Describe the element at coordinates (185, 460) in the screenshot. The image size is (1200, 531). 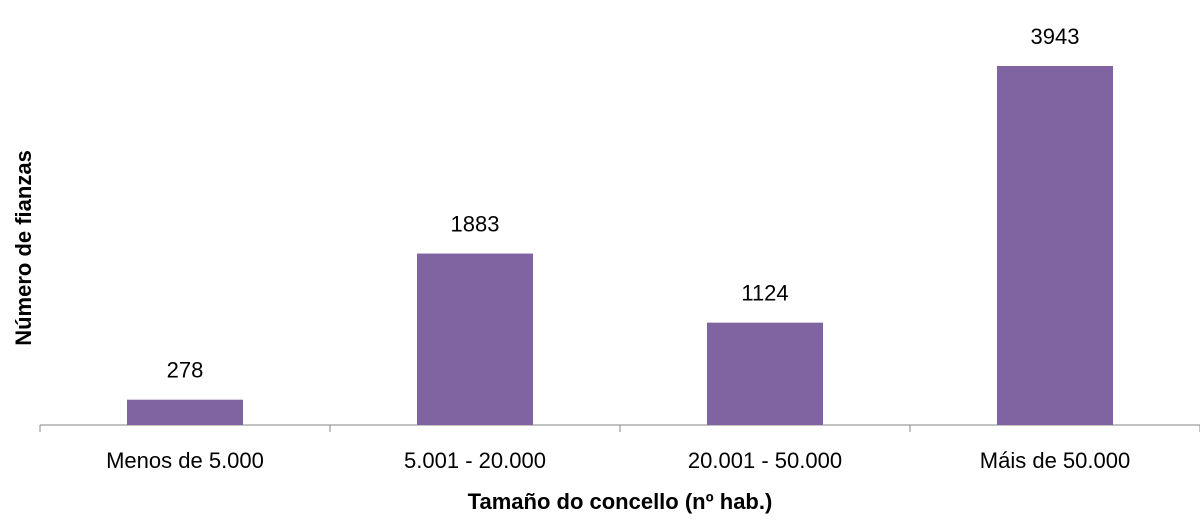
I see `x-tick-label: Menos de 5.000` at that location.